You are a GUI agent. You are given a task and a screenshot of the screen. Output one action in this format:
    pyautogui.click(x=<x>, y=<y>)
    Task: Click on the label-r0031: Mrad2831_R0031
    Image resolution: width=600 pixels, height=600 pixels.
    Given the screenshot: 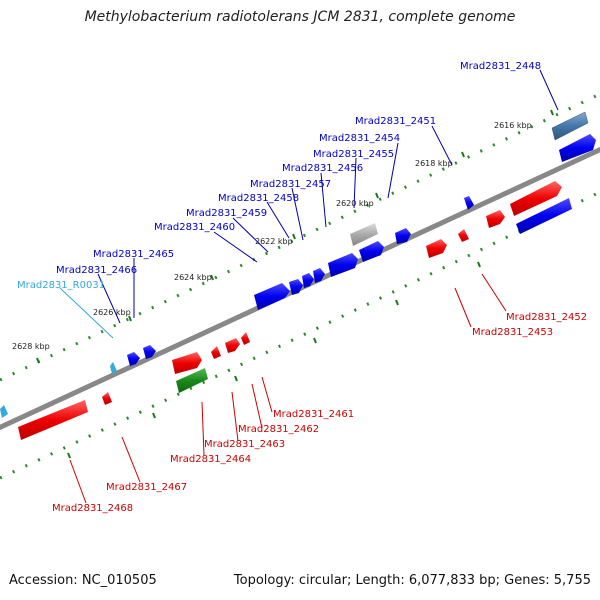 What is the action you would take?
    pyautogui.click(x=61, y=285)
    